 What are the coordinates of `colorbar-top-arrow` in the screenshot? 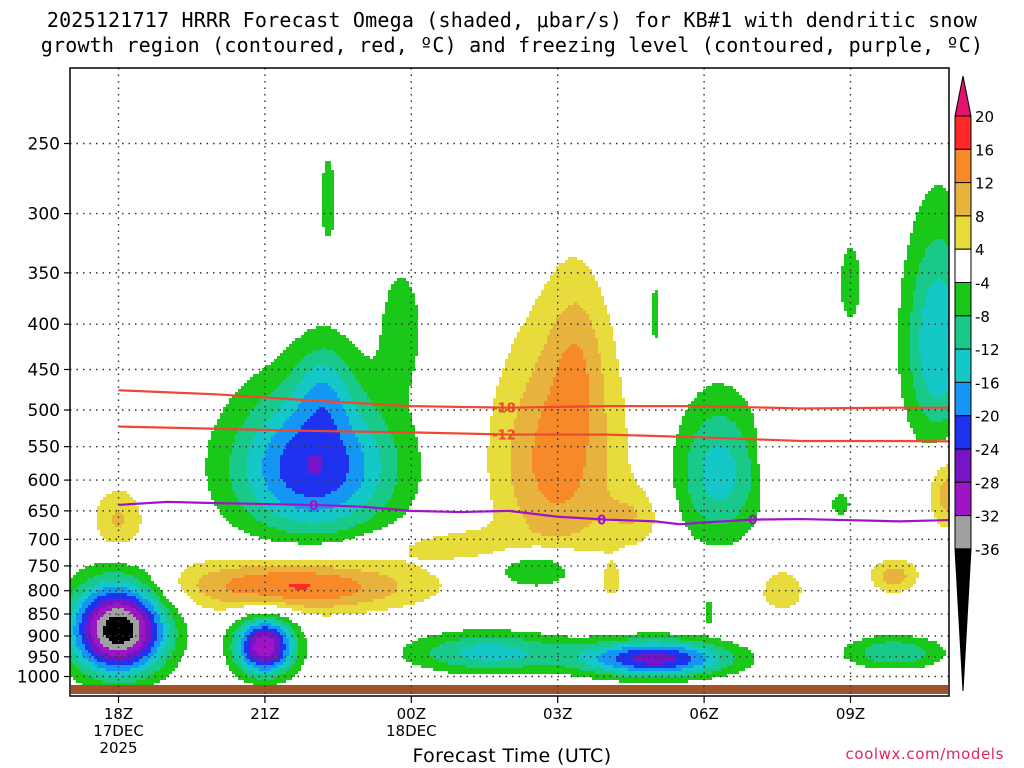 It's located at (963, 96).